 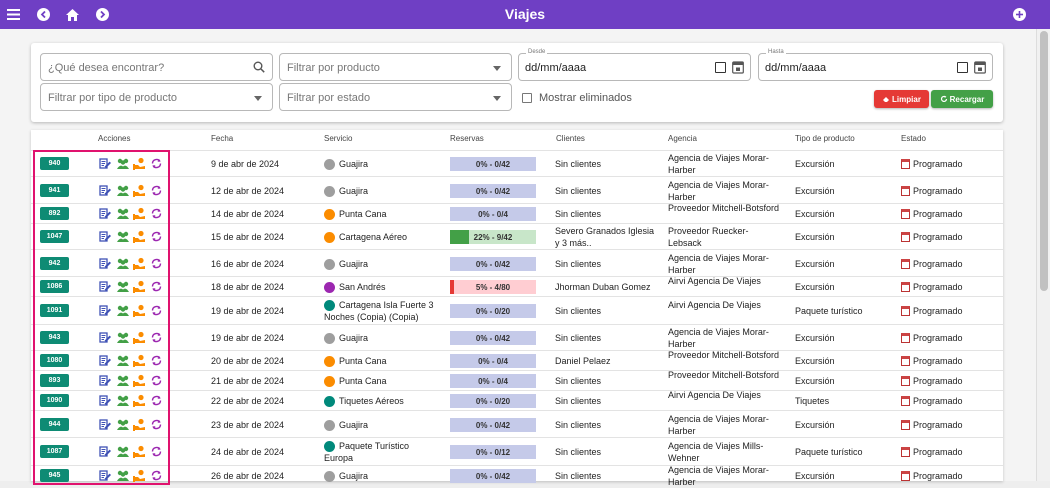 What do you see at coordinates (720, 67) in the screenshot?
I see `calendar-icon` at bounding box center [720, 67].